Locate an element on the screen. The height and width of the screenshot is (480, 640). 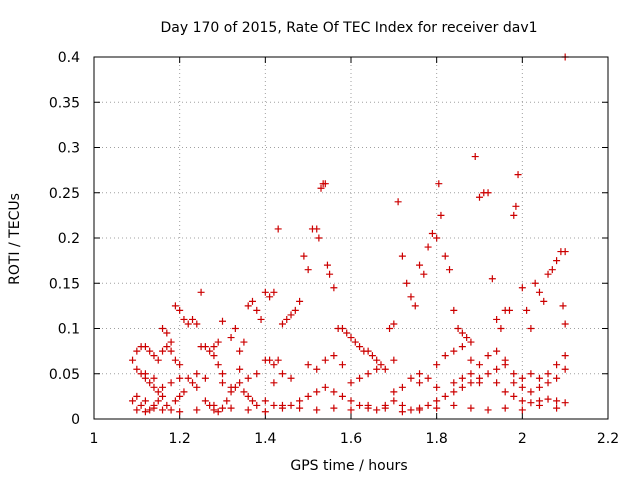
y-tick-label: 0.4 is located at coordinates (69, 58).